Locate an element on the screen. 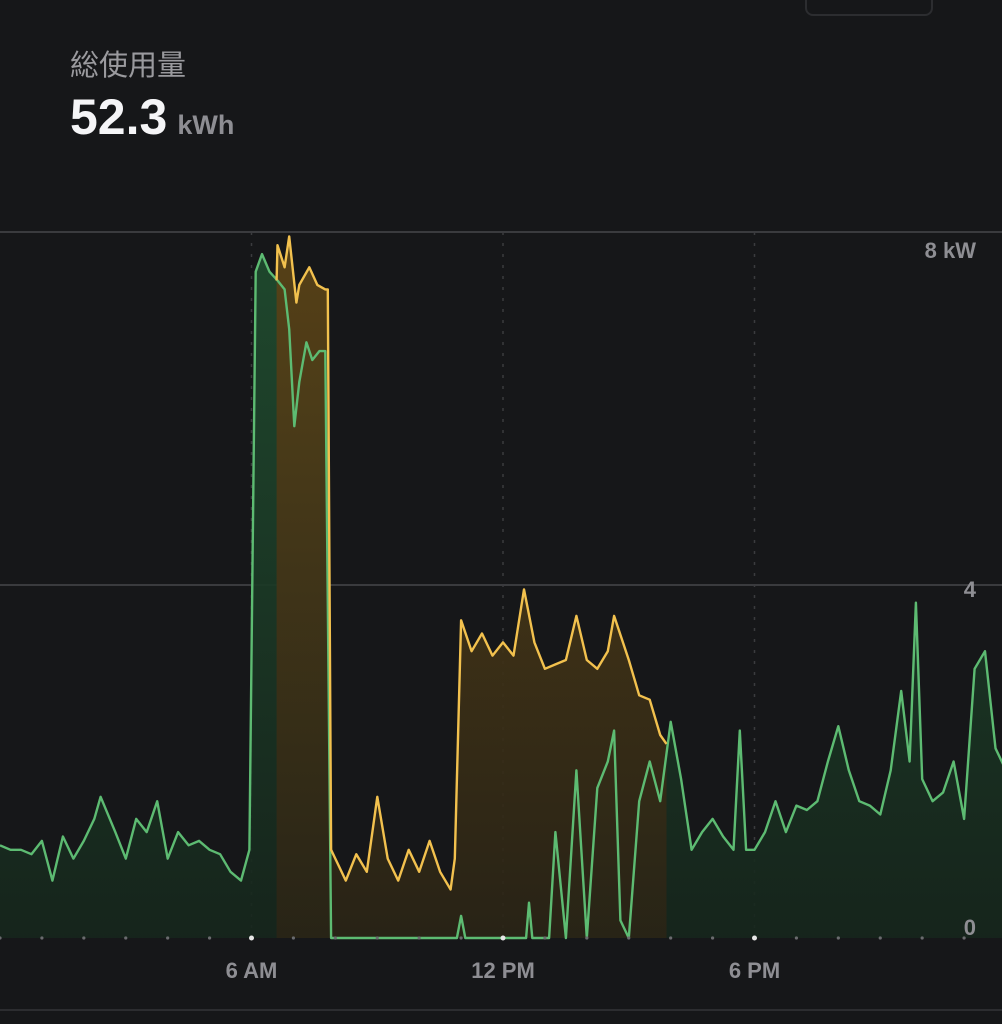 The width and height of the screenshot is (1002, 1024). y-tick-label: 8 kW is located at coordinates (951, 250).